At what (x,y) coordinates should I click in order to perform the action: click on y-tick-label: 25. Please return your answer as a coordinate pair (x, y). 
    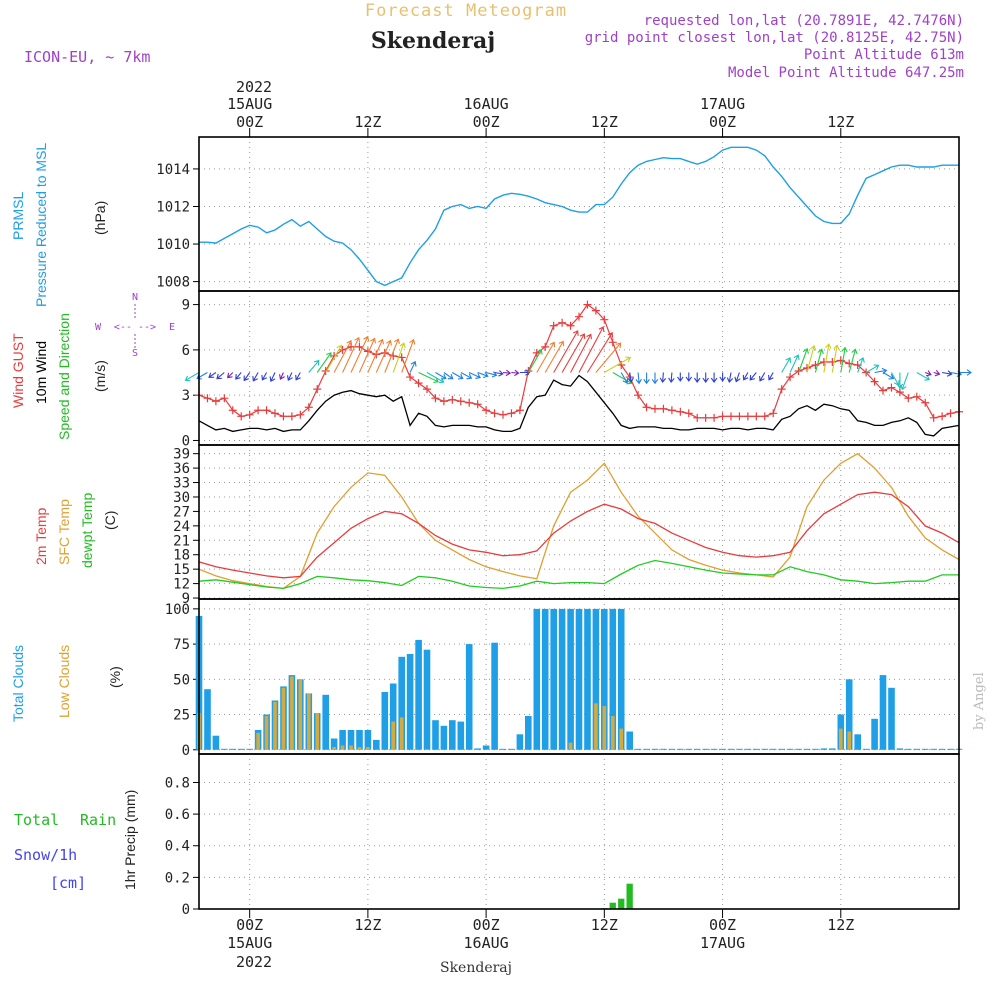
    Looking at the image, I should click on (181, 716).